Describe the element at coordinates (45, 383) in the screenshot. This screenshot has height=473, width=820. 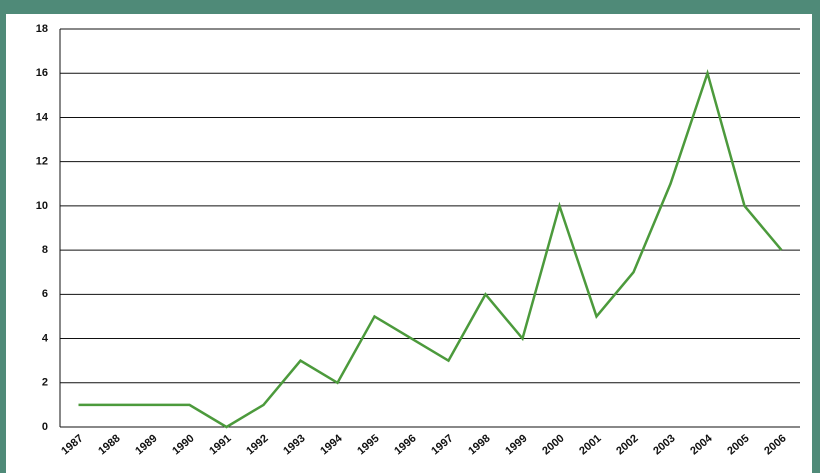
I see `y-tick-label: 2` at that location.